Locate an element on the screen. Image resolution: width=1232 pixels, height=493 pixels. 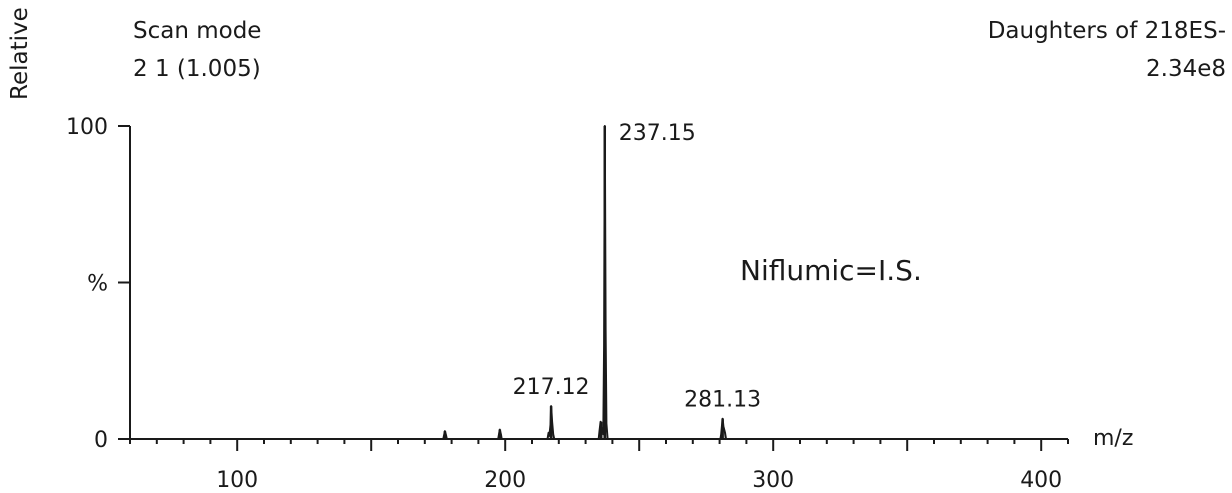
intensity-label: 2.34e8 is located at coordinates (1186, 69).